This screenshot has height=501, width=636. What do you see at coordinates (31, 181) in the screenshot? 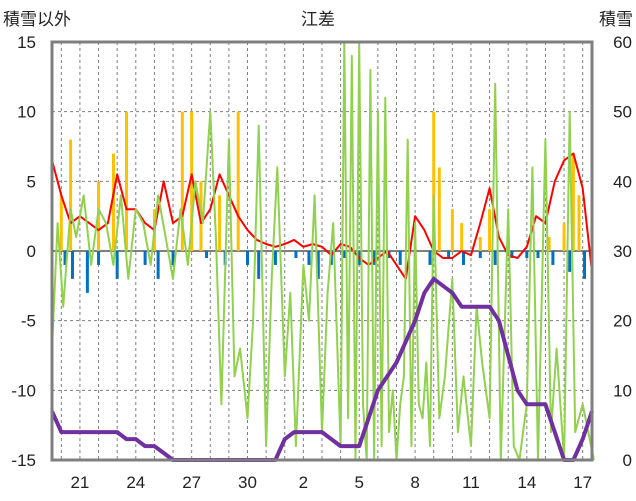
I see `left-tick-label: 5` at bounding box center [31, 181].